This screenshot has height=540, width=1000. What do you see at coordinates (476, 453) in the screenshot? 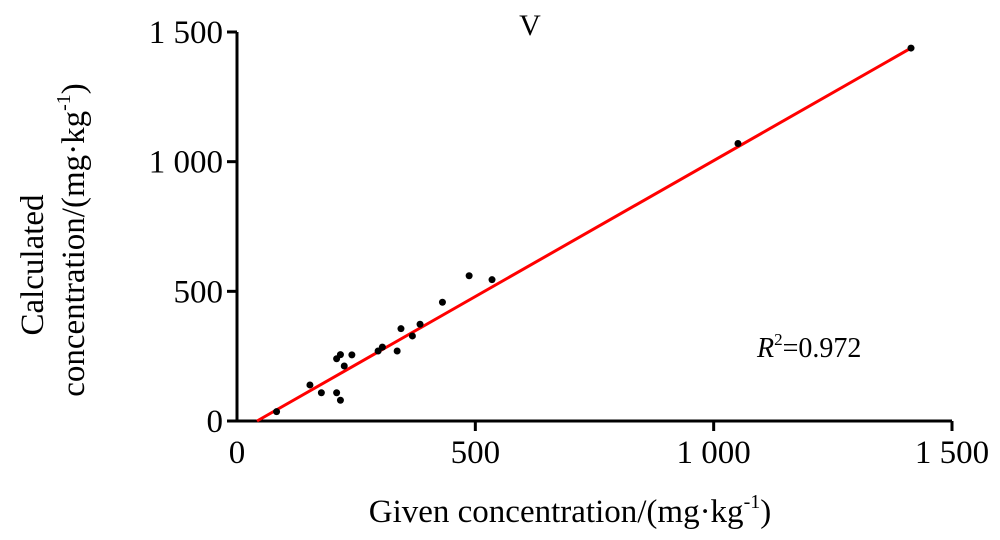
I see `x-tick-label: 500` at bounding box center [476, 453].